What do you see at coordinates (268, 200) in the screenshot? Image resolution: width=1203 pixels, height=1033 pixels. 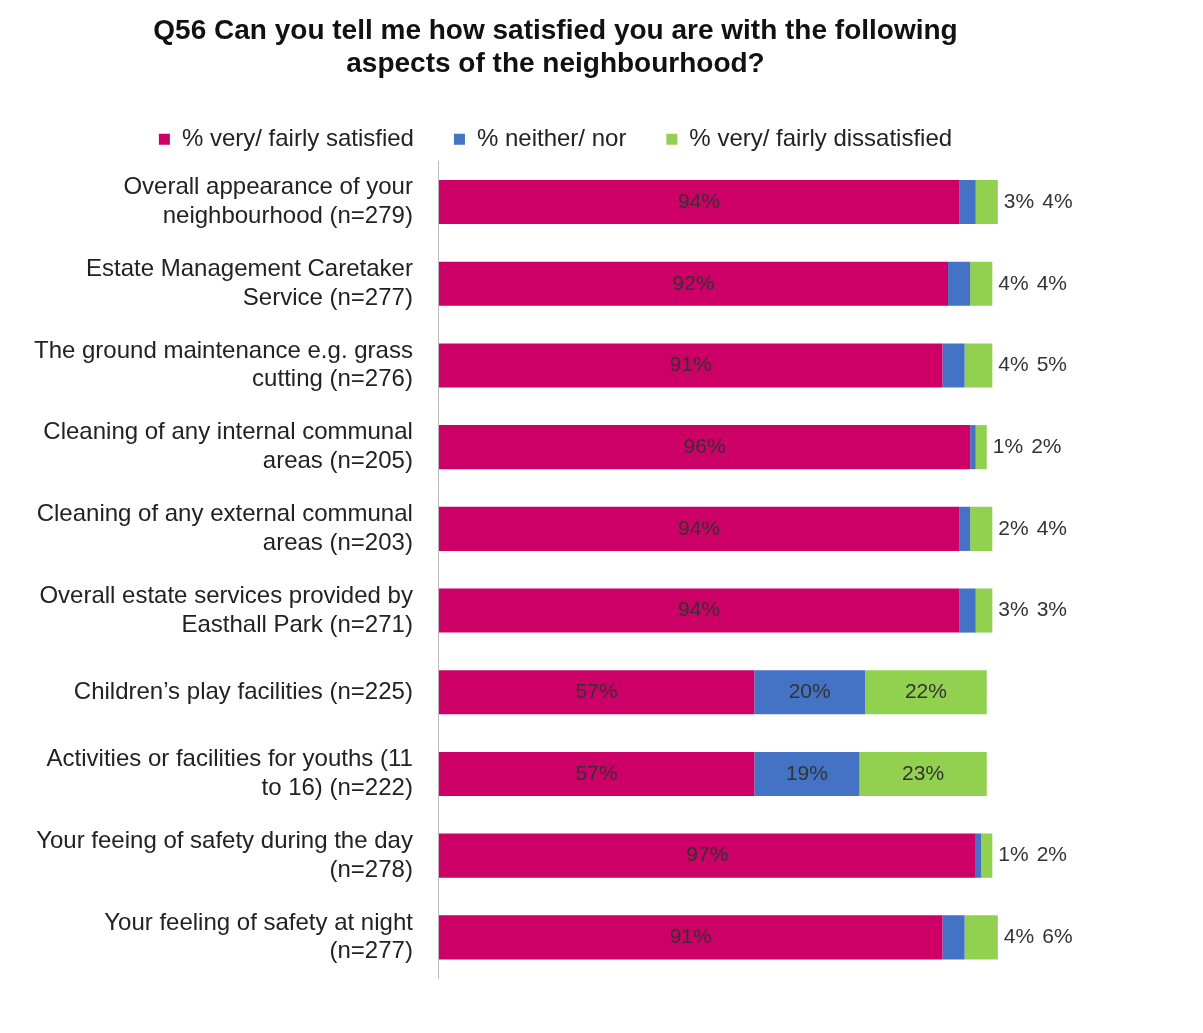 I see `y-tick-label: Overall appearance of your neighbourhood (n=279)` at bounding box center [268, 200].